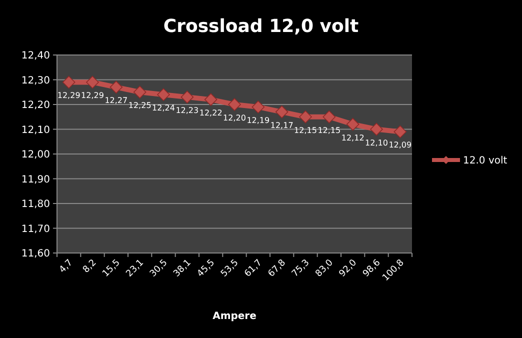  What do you see at coordinates (258, 120) in the screenshot?
I see `data-label: 12,19` at bounding box center [258, 120].